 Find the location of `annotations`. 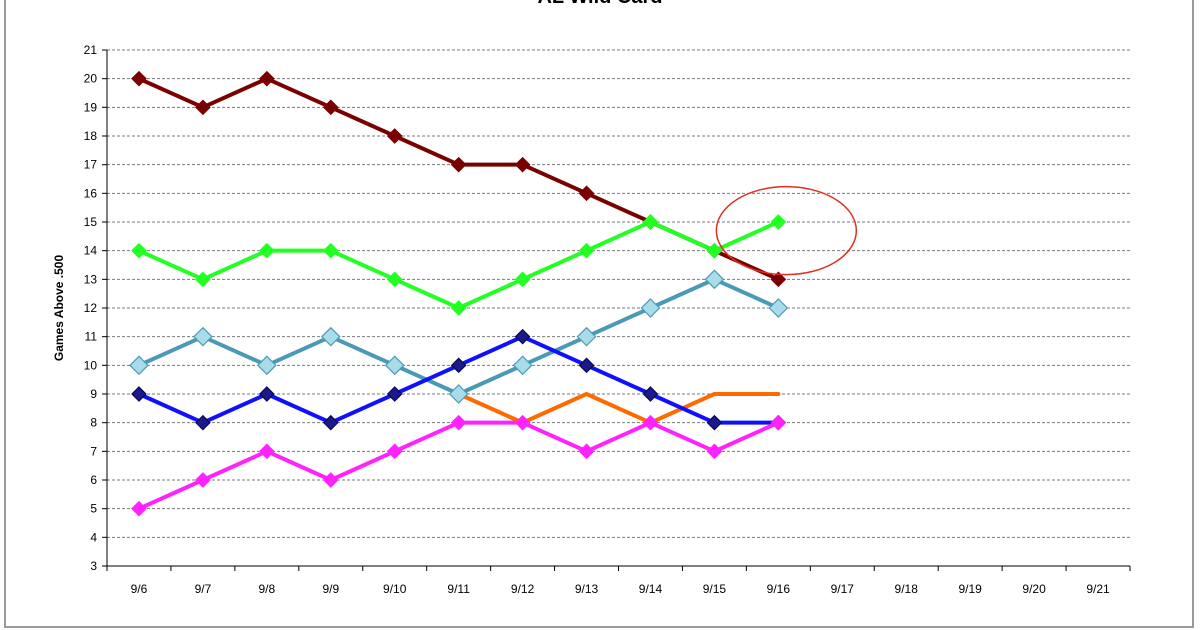

annotations is located at coordinates (786, 230).